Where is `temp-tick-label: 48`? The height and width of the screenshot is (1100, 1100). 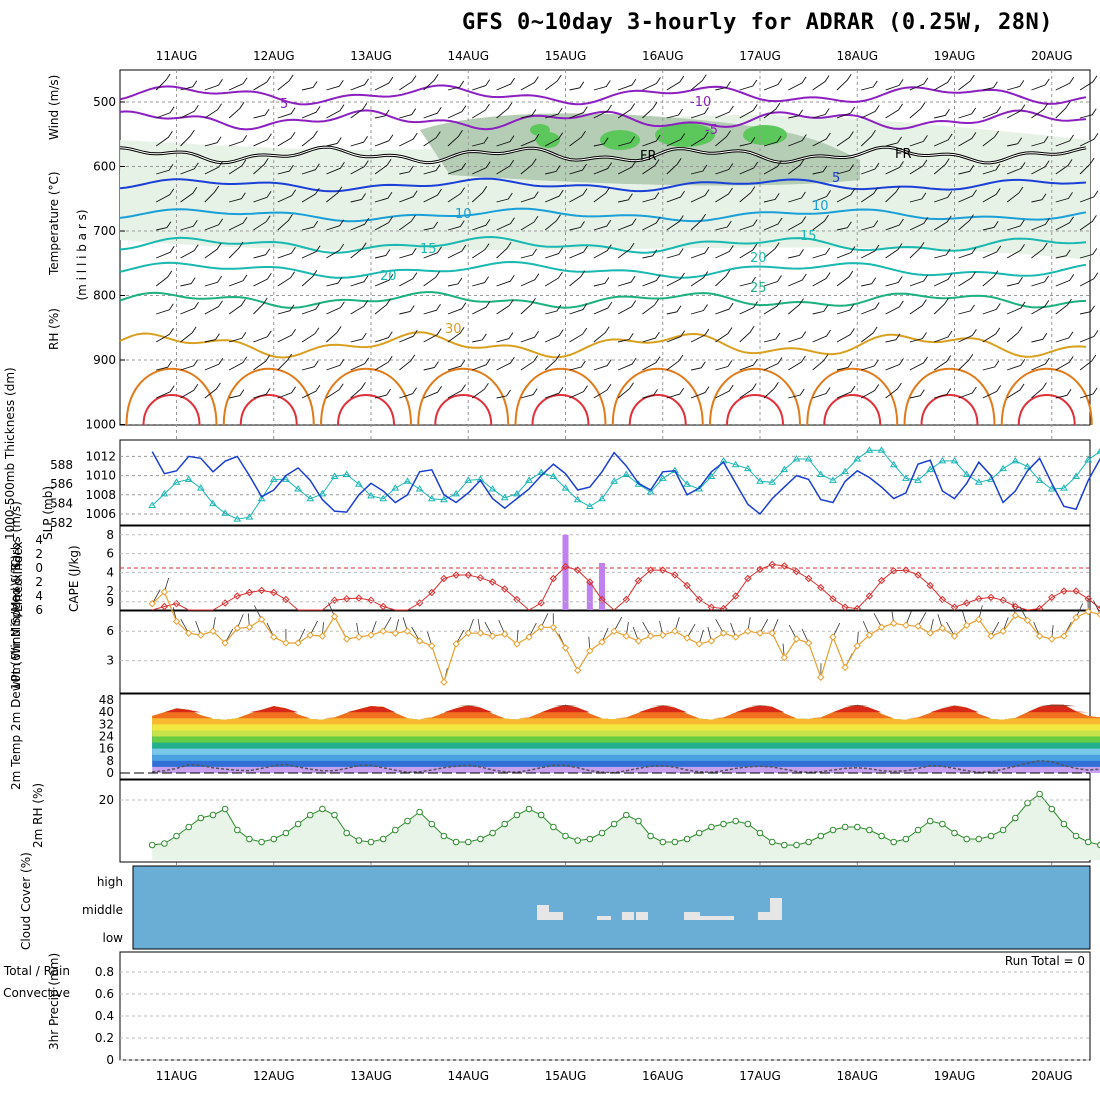
temp-tick-label: 48 is located at coordinates (106, 700).